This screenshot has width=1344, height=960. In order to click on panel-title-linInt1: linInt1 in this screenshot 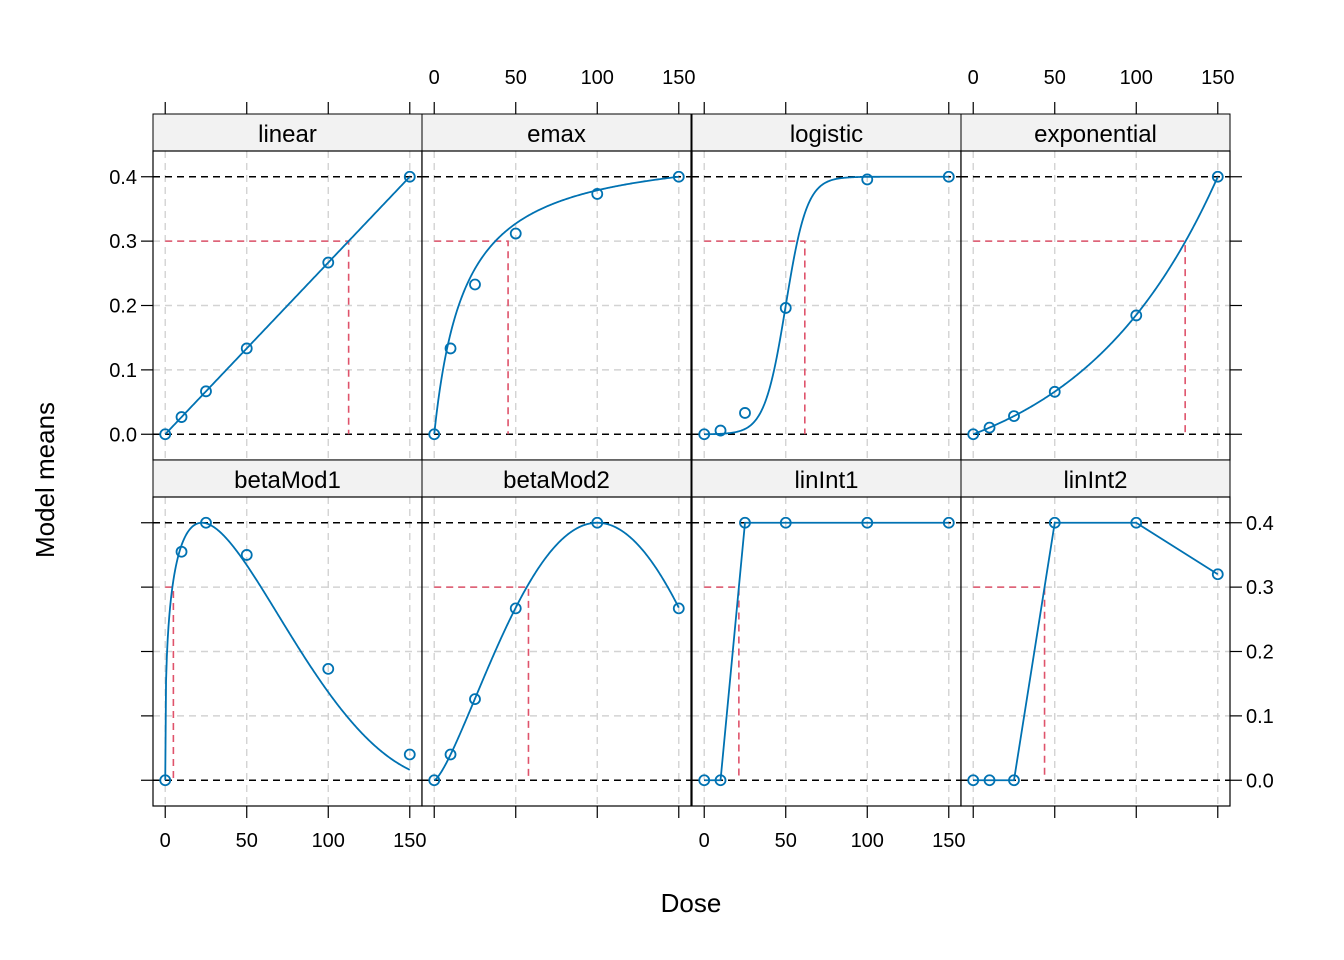, I will do `click(826, 480)`.